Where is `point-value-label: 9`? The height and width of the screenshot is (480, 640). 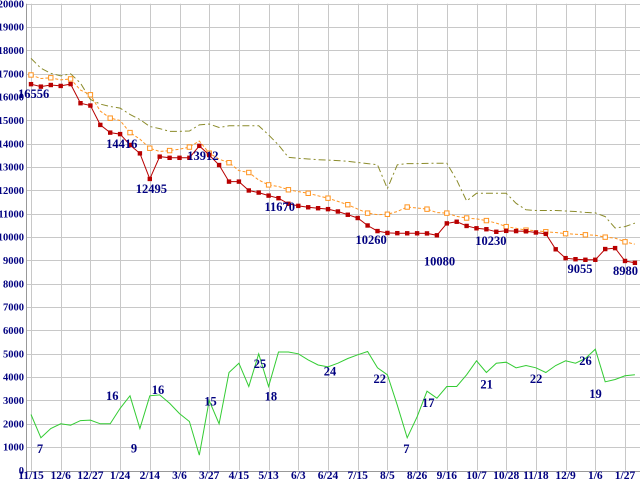 point-value-label: 9 is located at coordinates (134, 448).